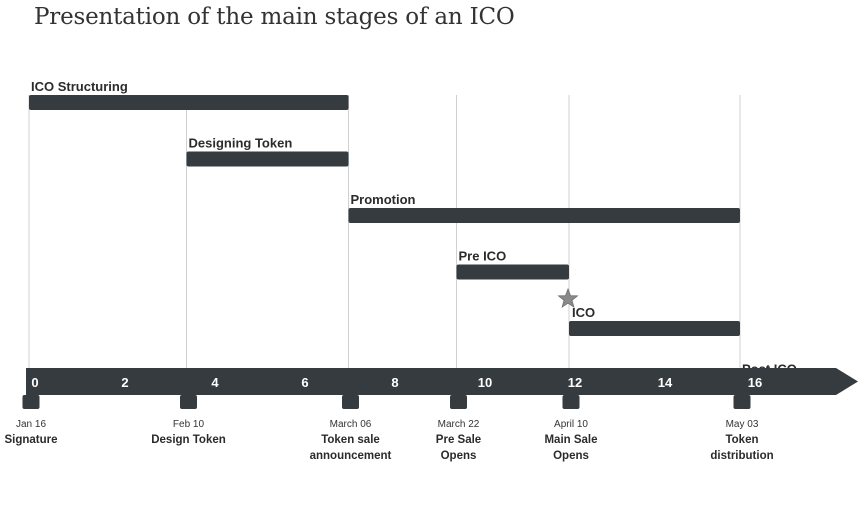 This screenshot has height=524, width=865. Describe the element at coordinates (665, 382) in the screenshot. I see `tick-label: 14` at that location.